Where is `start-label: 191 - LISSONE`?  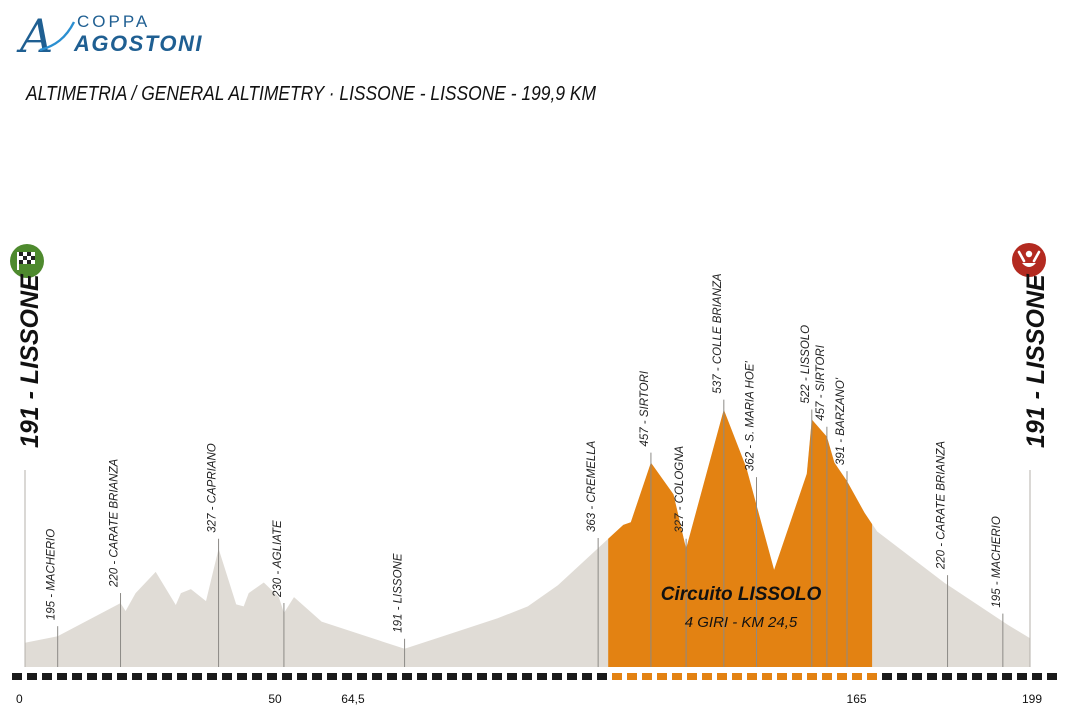
start-label: 191 - LISSONE is located at coordinates (30, 360).